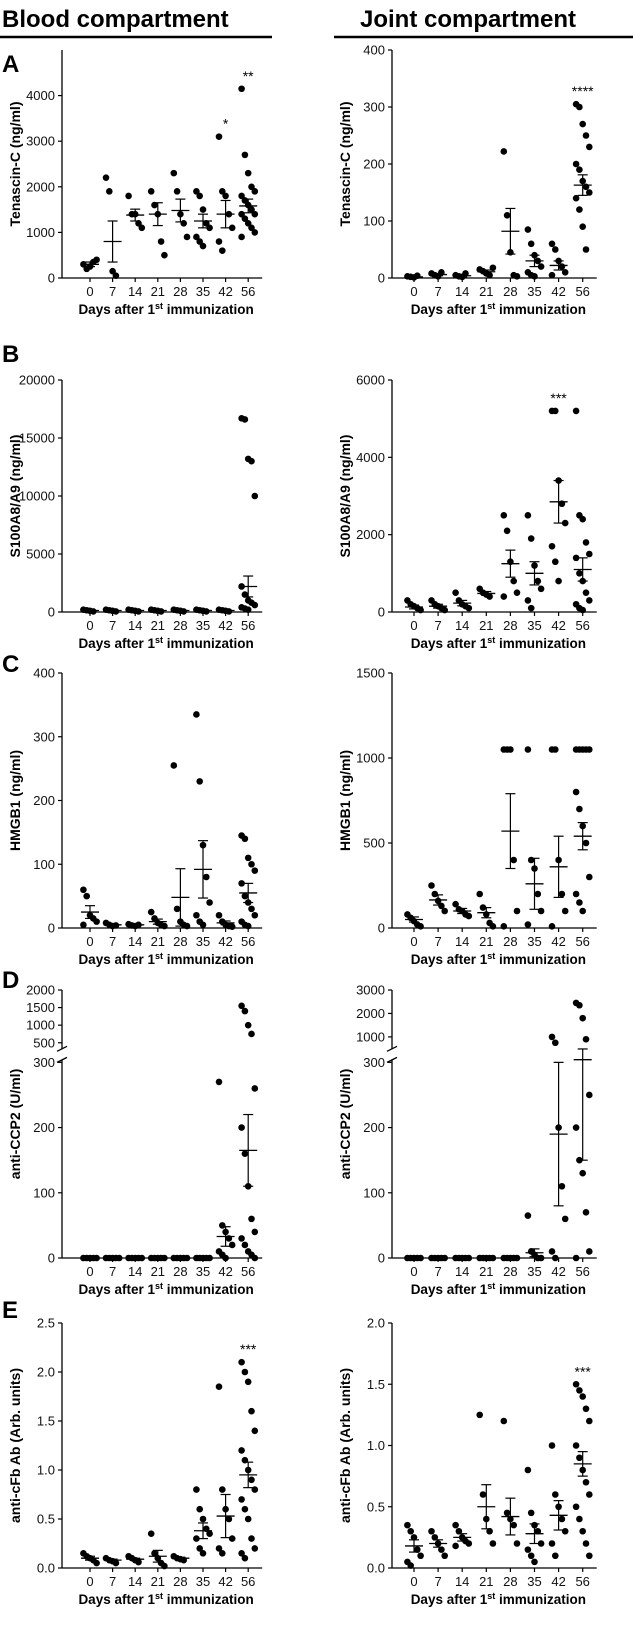  What do you see at coordinates (203, 941) in the screenshot?
I see `x-tick-label: 35` at bounding box center [203, 941].